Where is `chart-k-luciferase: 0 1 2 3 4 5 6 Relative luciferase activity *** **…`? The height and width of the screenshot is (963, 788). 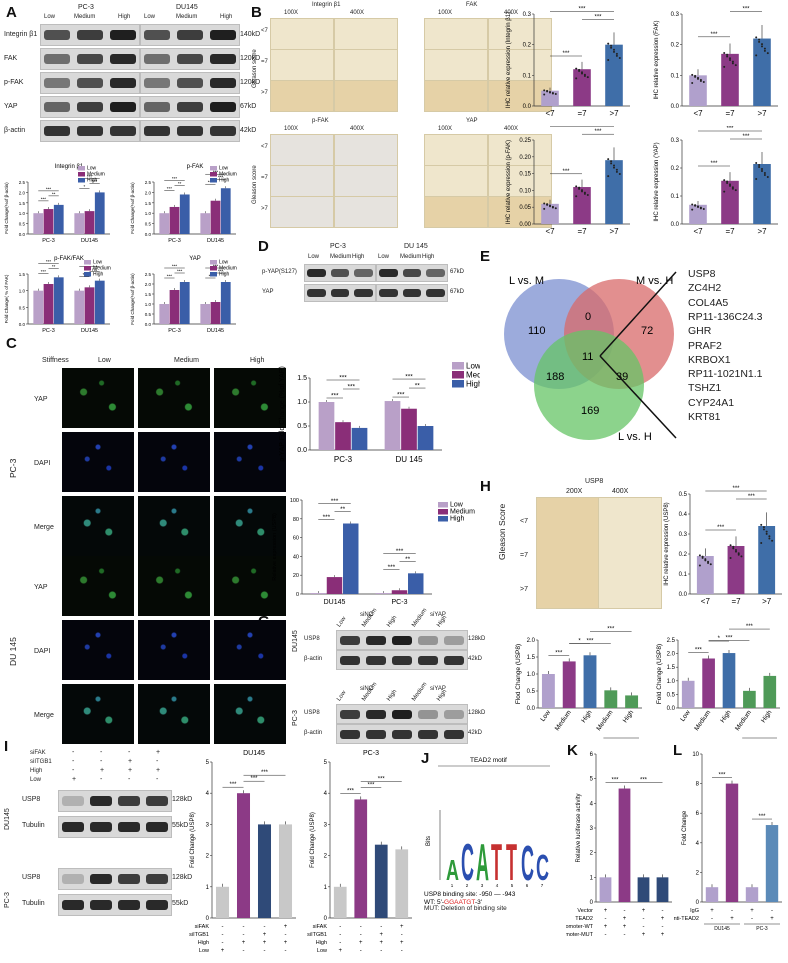 chart-k-luciferase: 0 1 2 3 4 5 6 Relative luciferase activity *** **… is located at coordinates (619, 845).